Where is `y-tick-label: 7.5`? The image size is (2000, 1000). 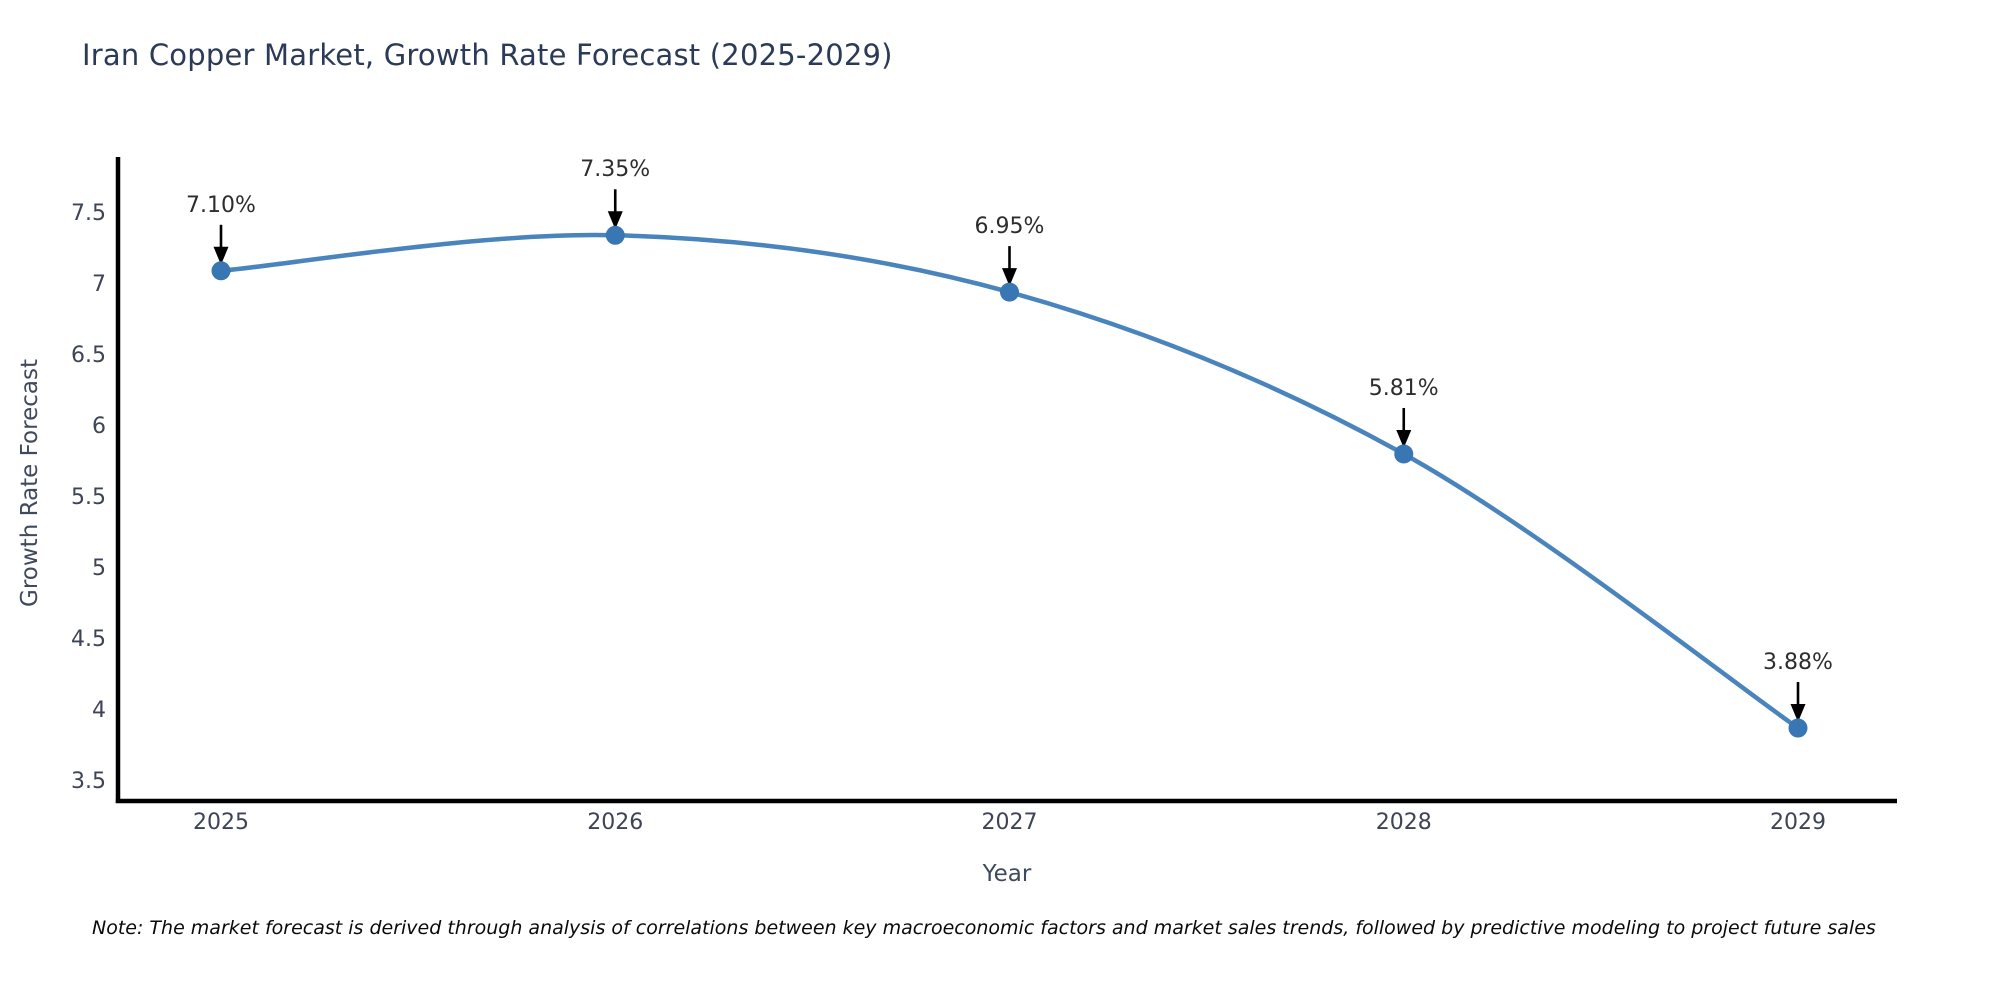 y-tick-label: 7.5 is located at coordinates (88, 213).